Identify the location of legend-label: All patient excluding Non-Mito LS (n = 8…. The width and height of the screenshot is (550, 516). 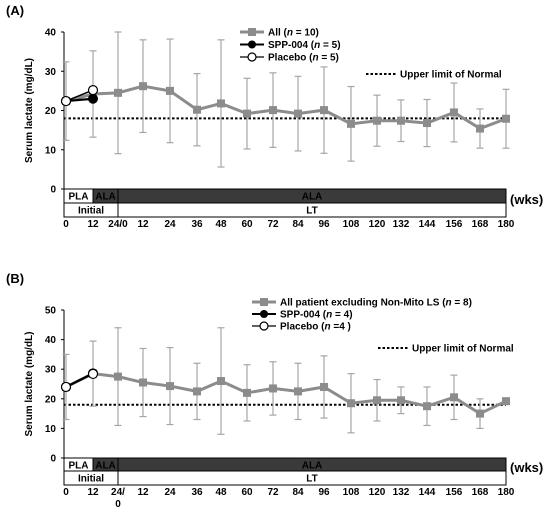
(376, 303).